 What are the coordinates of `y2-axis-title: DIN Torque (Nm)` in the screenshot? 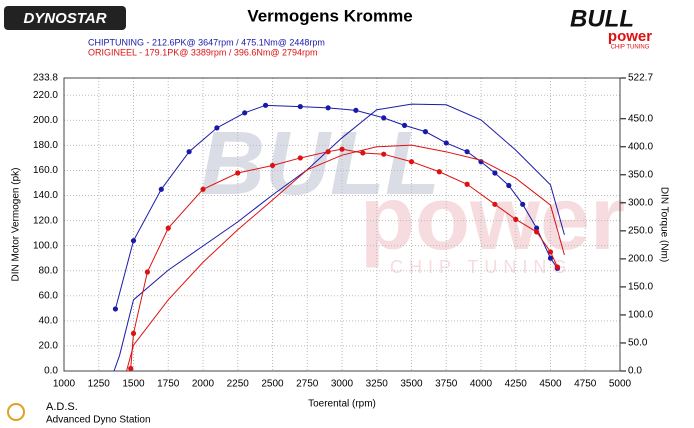 It's located at (663, 224).